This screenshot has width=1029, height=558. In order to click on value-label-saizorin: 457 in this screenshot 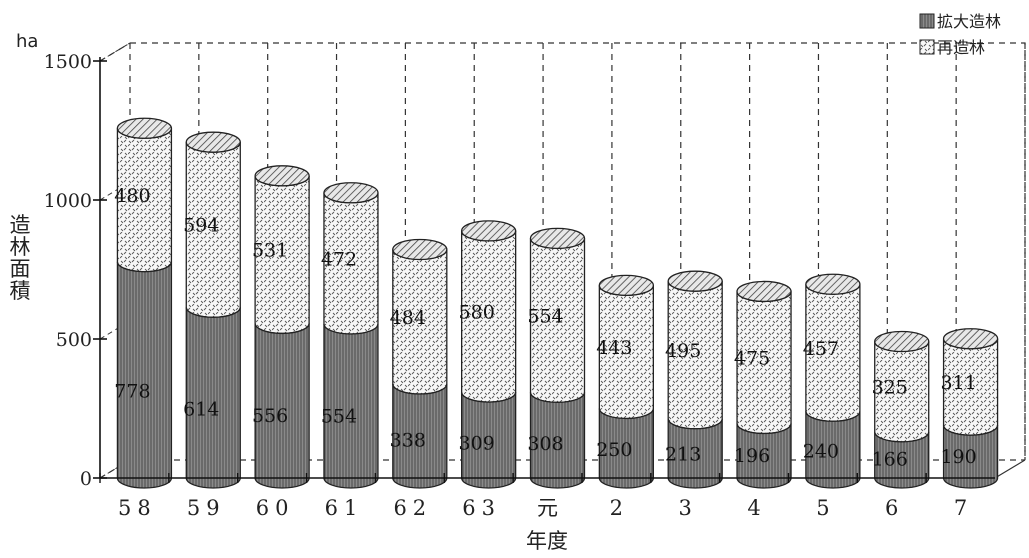, I will do `click(821, 349)`.